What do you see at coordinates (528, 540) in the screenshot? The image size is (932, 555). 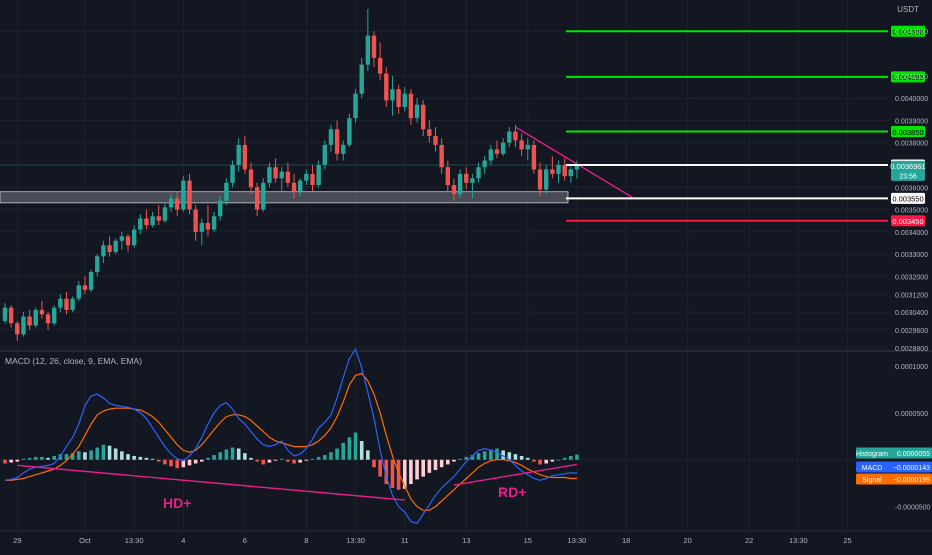 I see `time-axis-label: 15` at bounding box center [528, 540].